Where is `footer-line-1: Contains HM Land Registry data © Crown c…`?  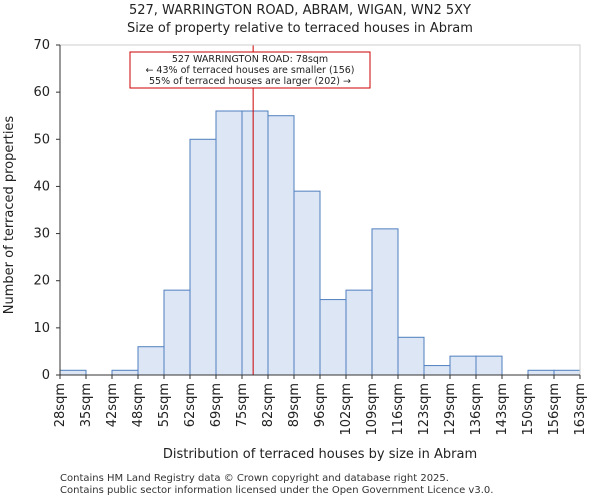
footer-line-1: Contains HM Land Registry data © Crown c… is located at coordinates (254, 478).